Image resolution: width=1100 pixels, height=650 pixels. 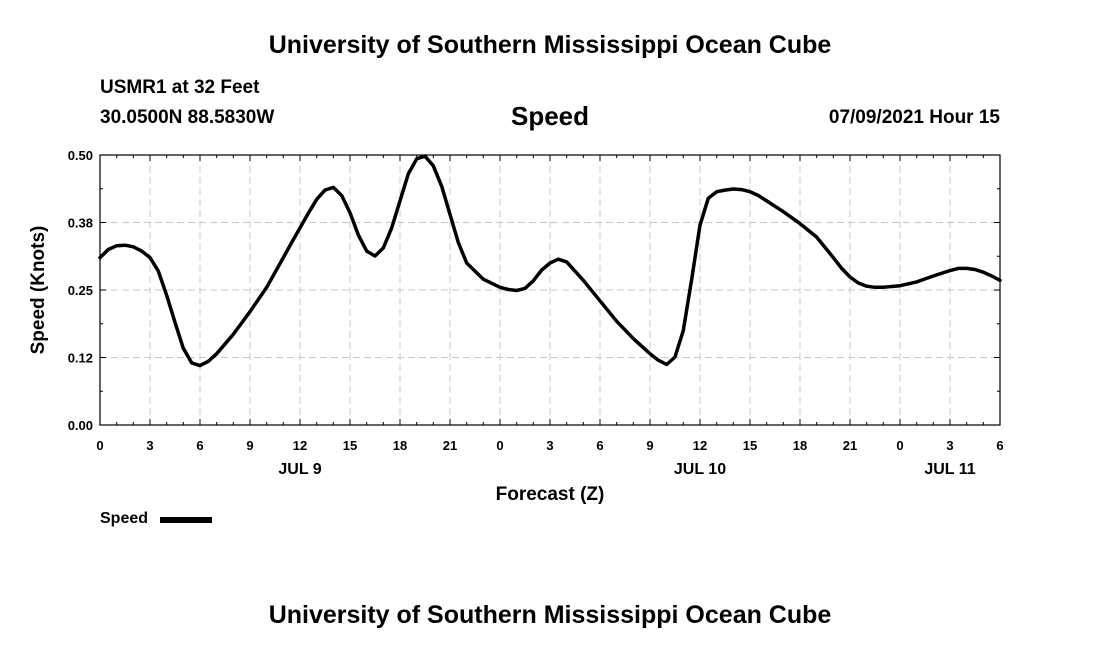 What do you see at coordinates (187, 117) in the screenshot?
I see `station-coordinates: 30.0500N 88.5830W` at bounding box center [187, 117].